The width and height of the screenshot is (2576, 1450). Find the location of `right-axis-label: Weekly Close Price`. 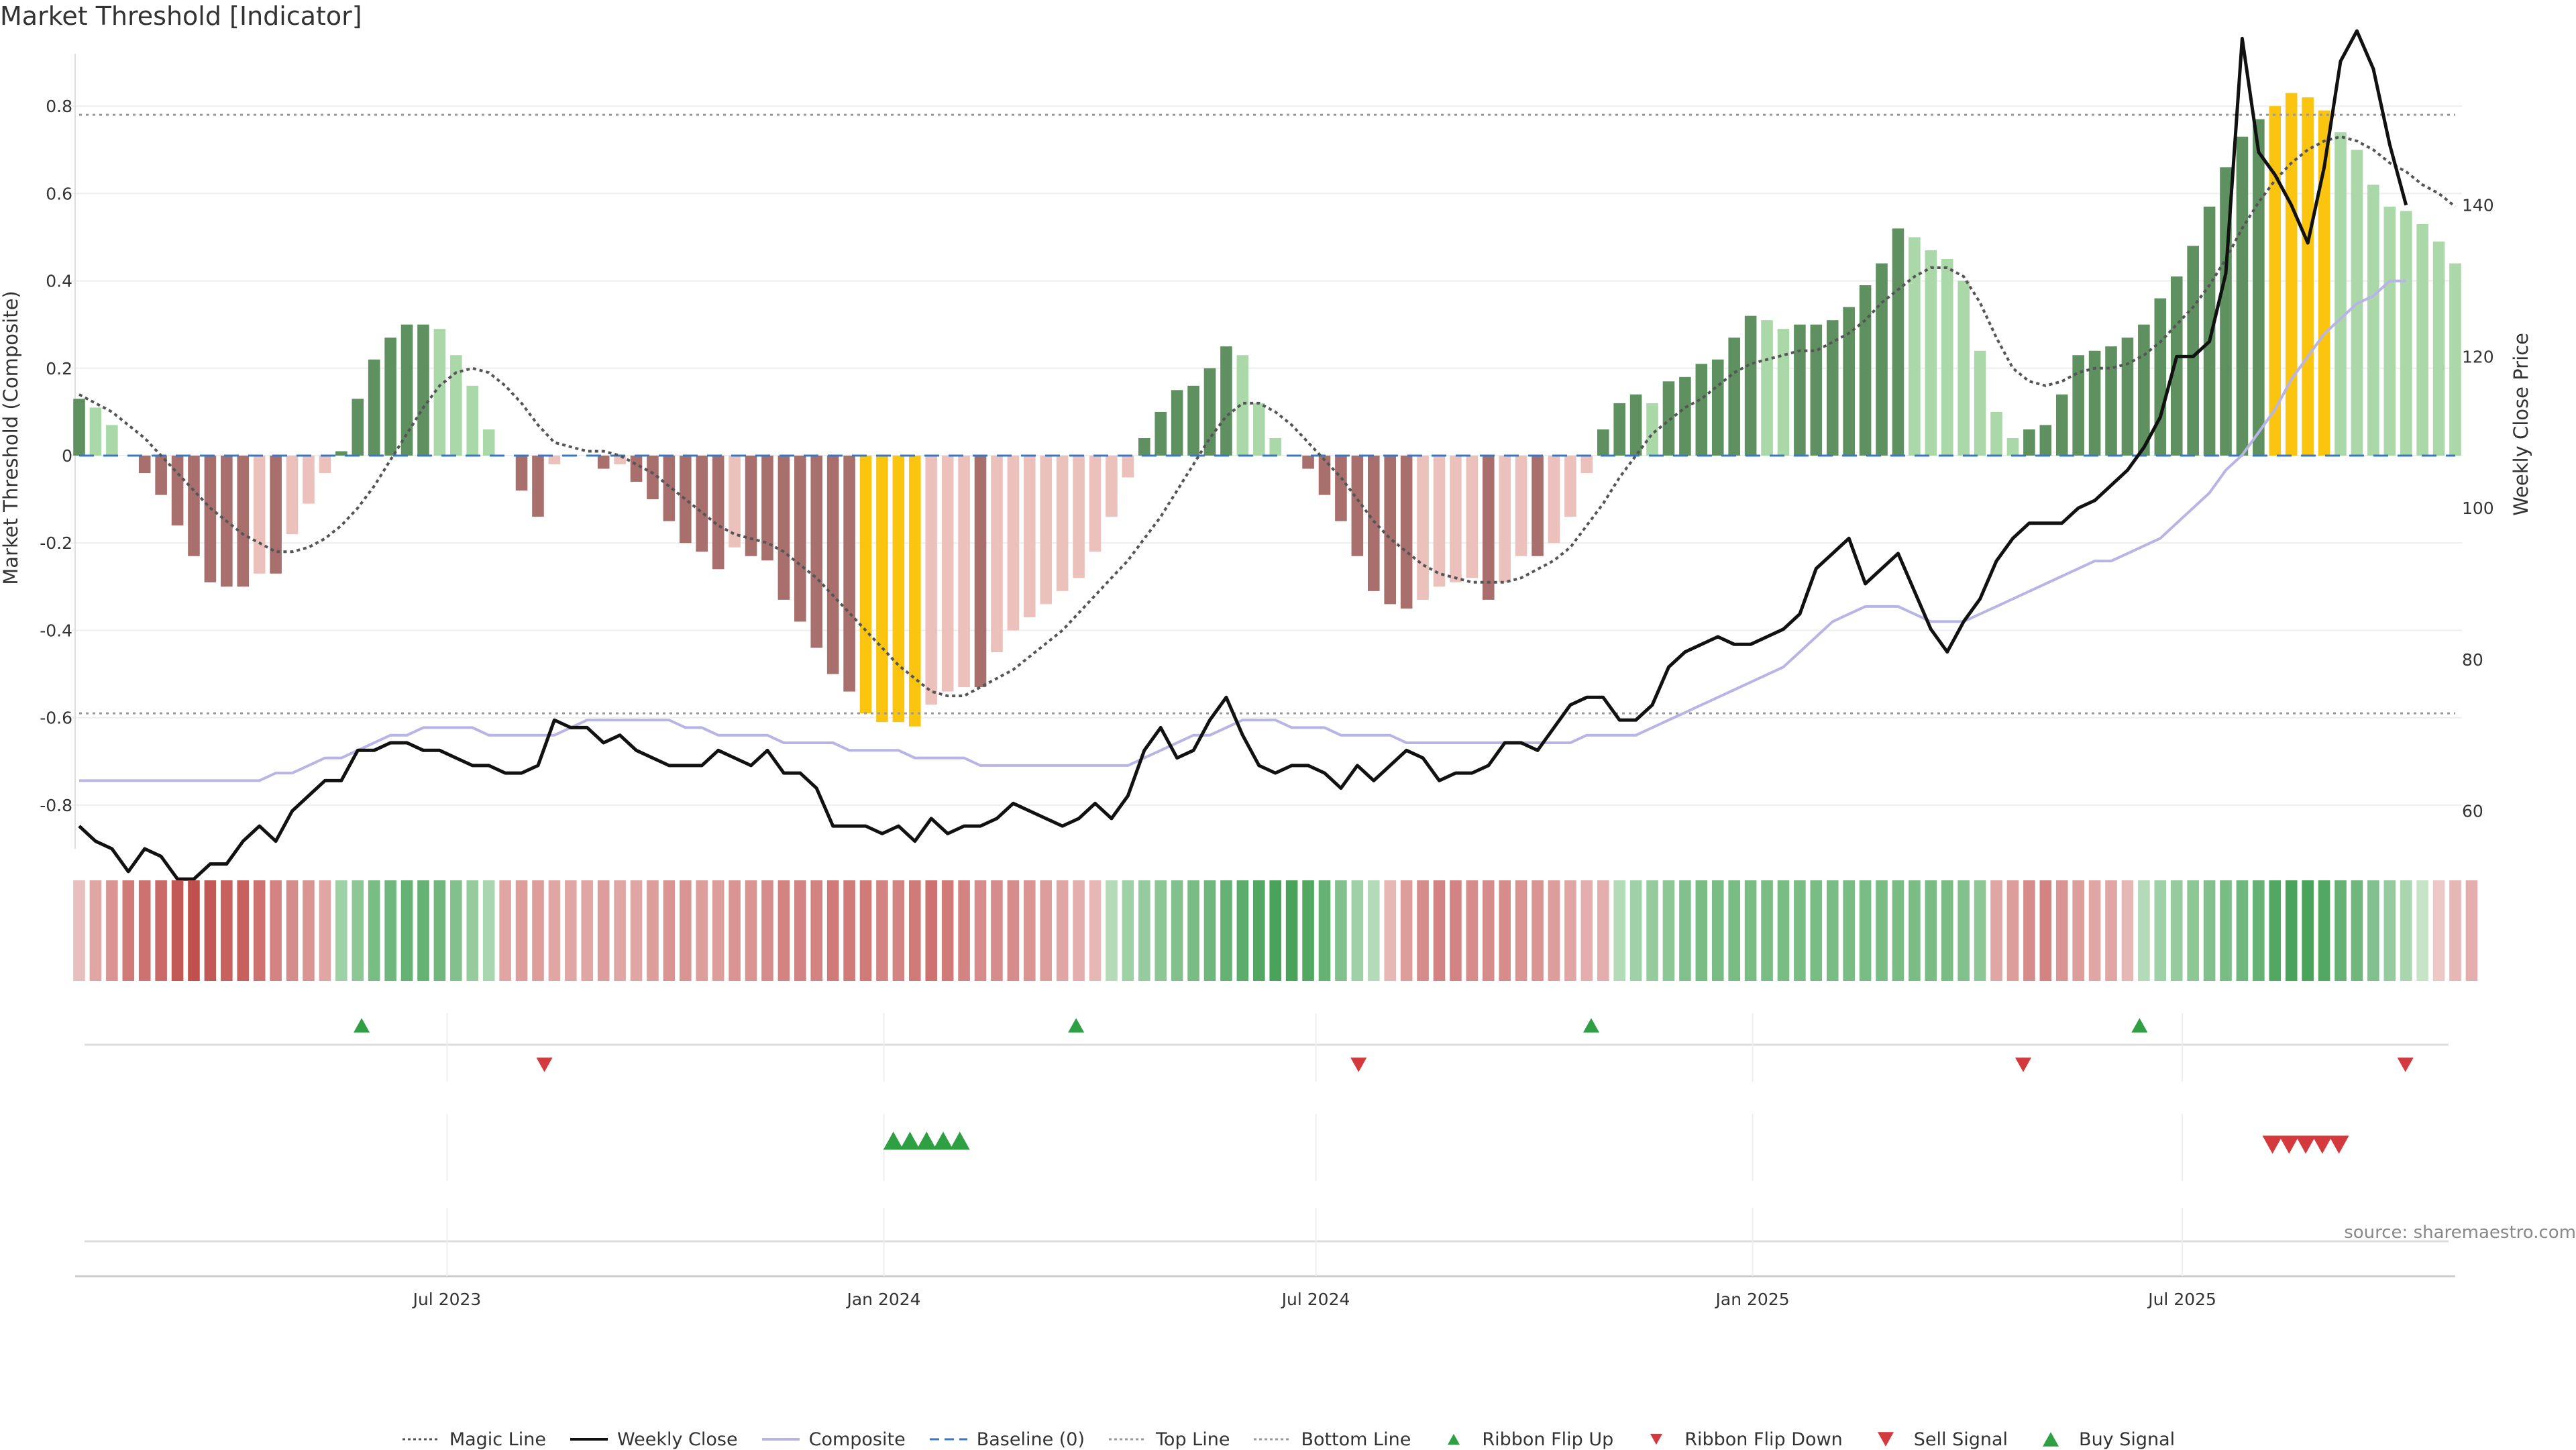

right-axis-label: Weekly Close Price is located at coordinates (2521, 424).